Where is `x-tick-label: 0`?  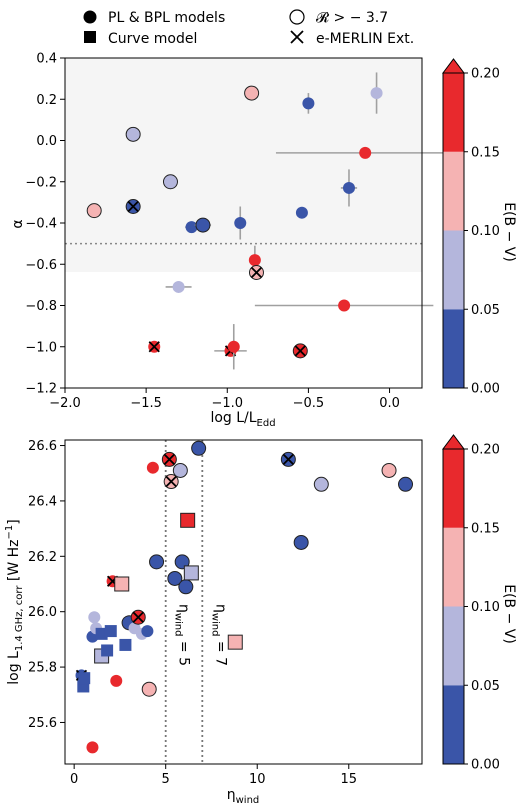
x-tick-label: 0 is located at coordinates (74, 779).